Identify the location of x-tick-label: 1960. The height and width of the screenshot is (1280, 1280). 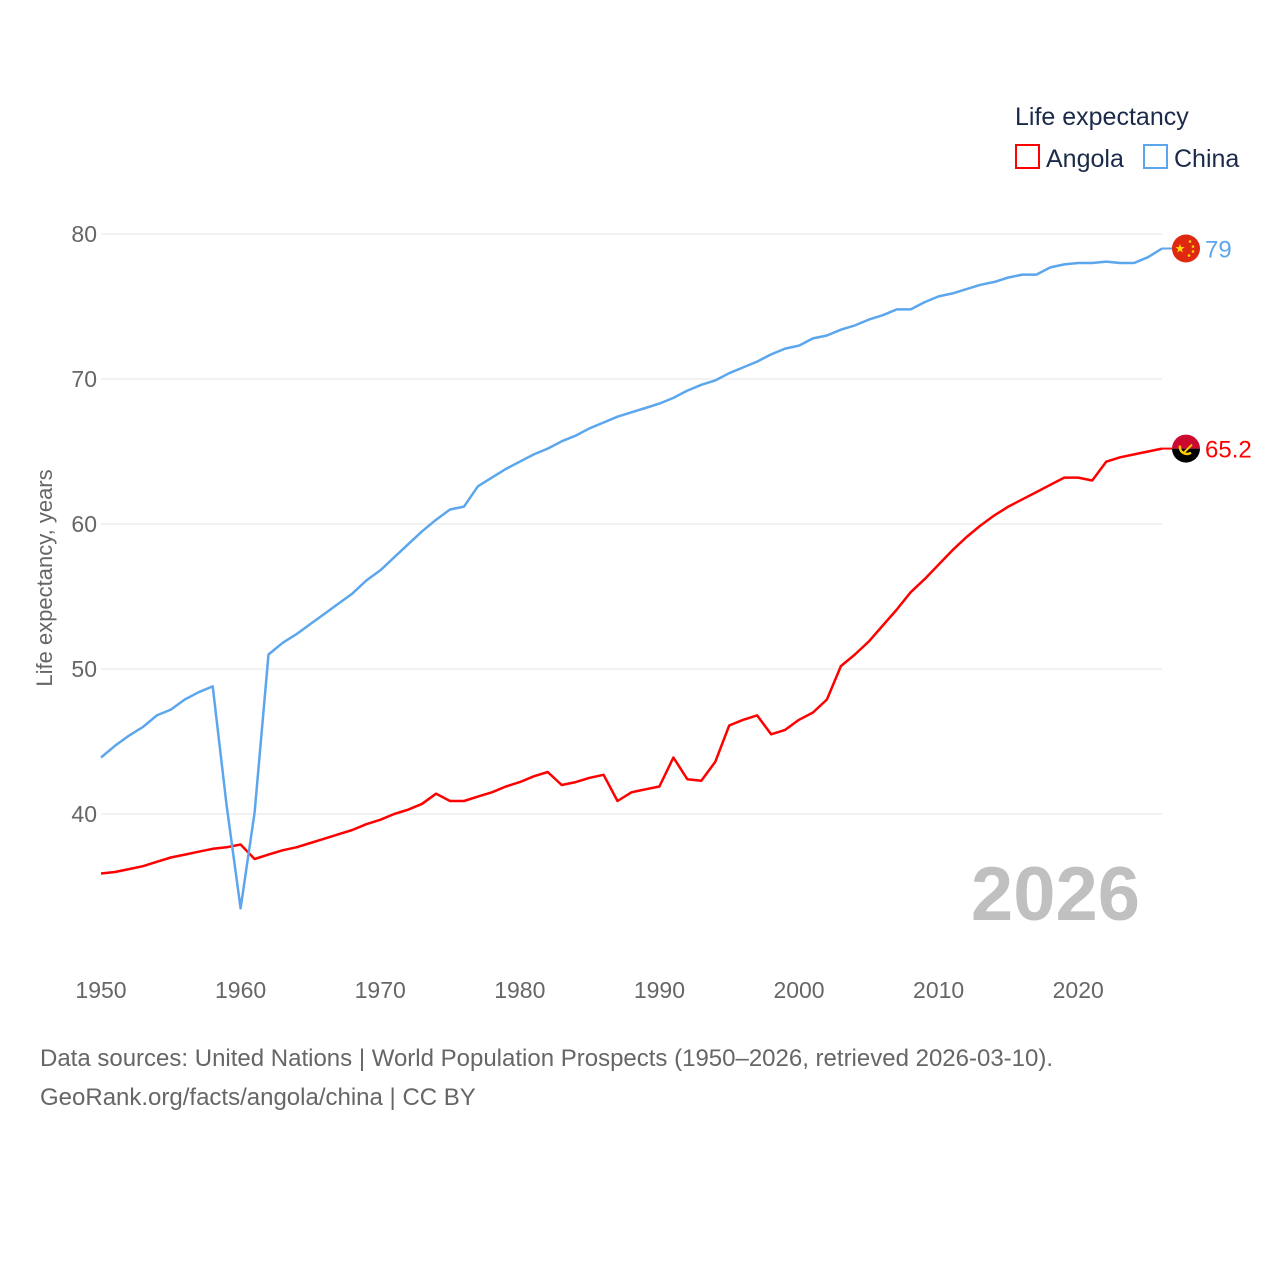
(240, 990).